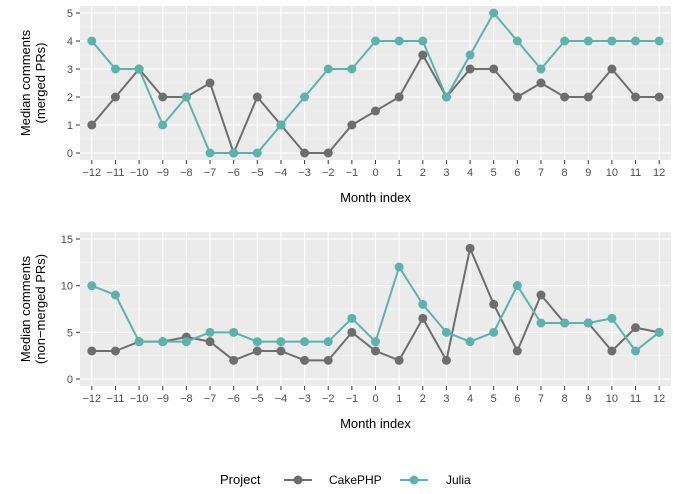 This screenshot has width=673, height=494. I want to click on x-tick-label: −7, so click(210, 173).